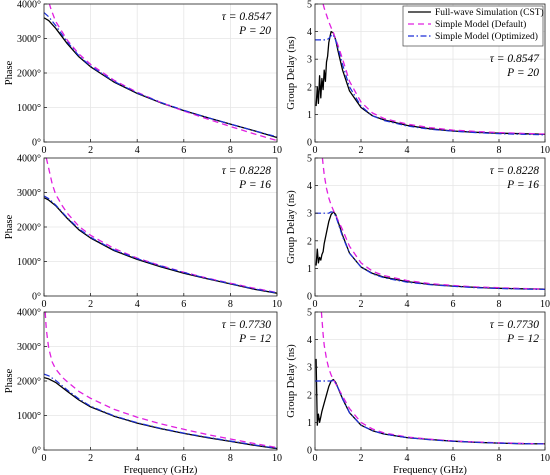  Describe the element at coordinates (489, 12) in the screenshot. I see `legend-label-full-wave-cst: Full-wave Simulation (CST)` at that location.